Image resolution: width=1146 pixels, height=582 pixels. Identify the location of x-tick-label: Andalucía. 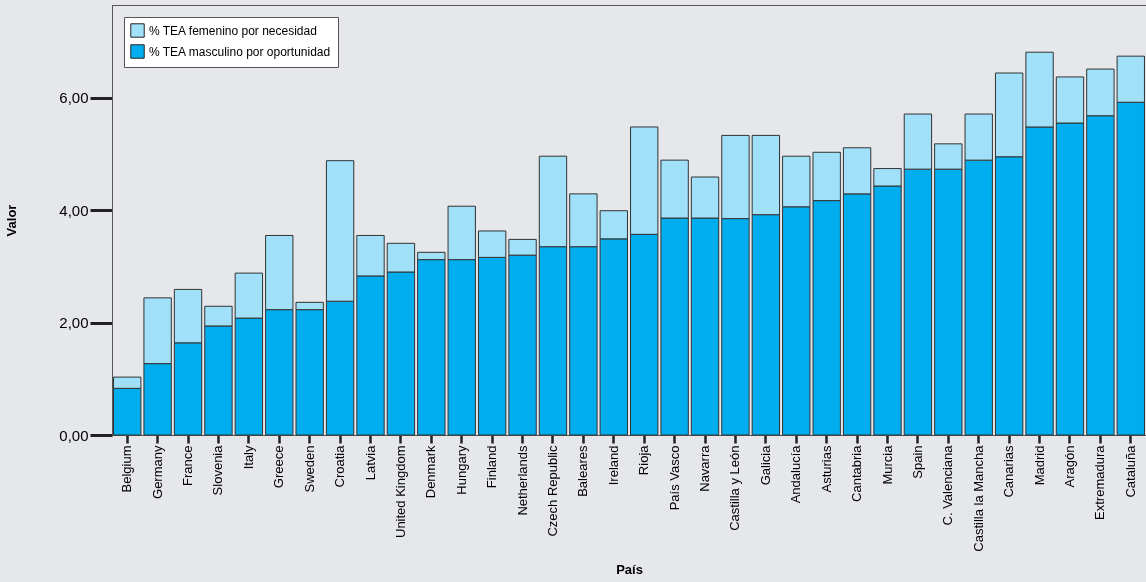
(796, 474).